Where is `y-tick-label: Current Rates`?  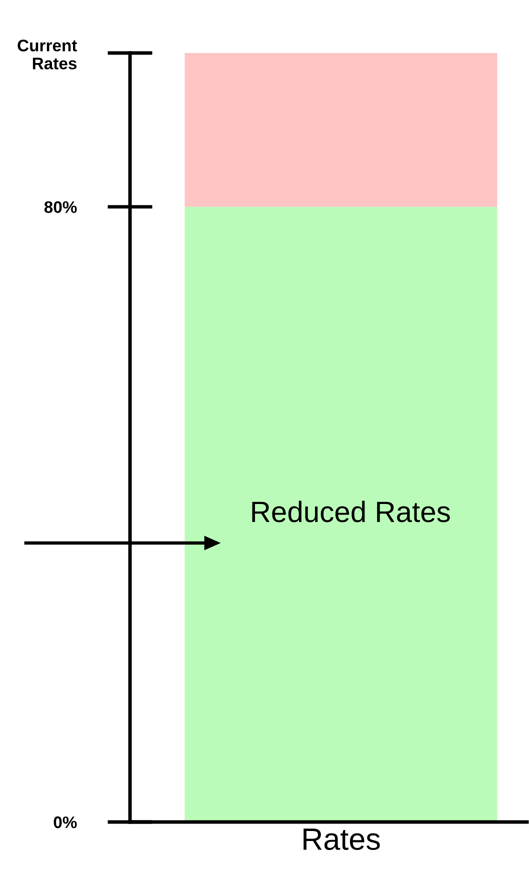
y-tick-label: Current Rates is located at coordinates (48, 55).